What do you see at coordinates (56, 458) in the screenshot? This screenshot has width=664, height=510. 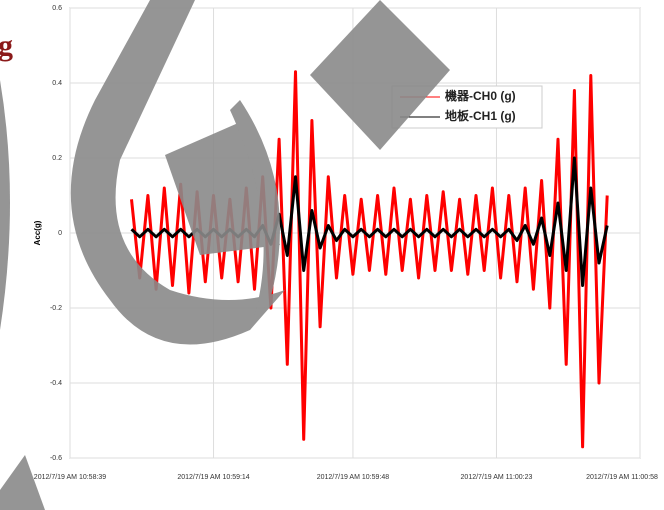 I see `y-tick-label: -0.6` at bounding box center [56, 458].